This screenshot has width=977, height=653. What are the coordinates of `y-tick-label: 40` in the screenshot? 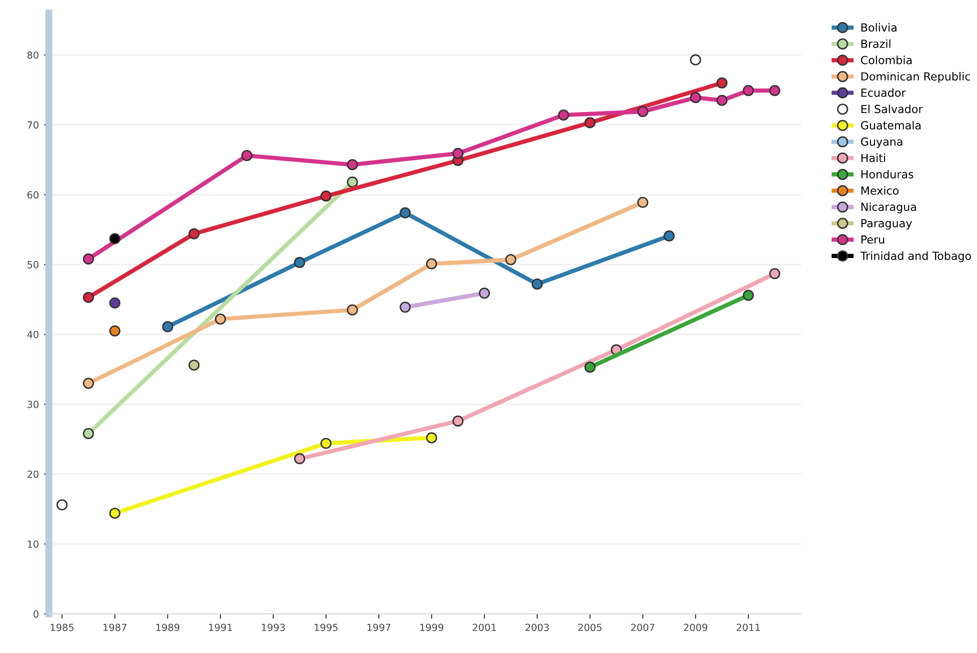 It's located at (32, 334).